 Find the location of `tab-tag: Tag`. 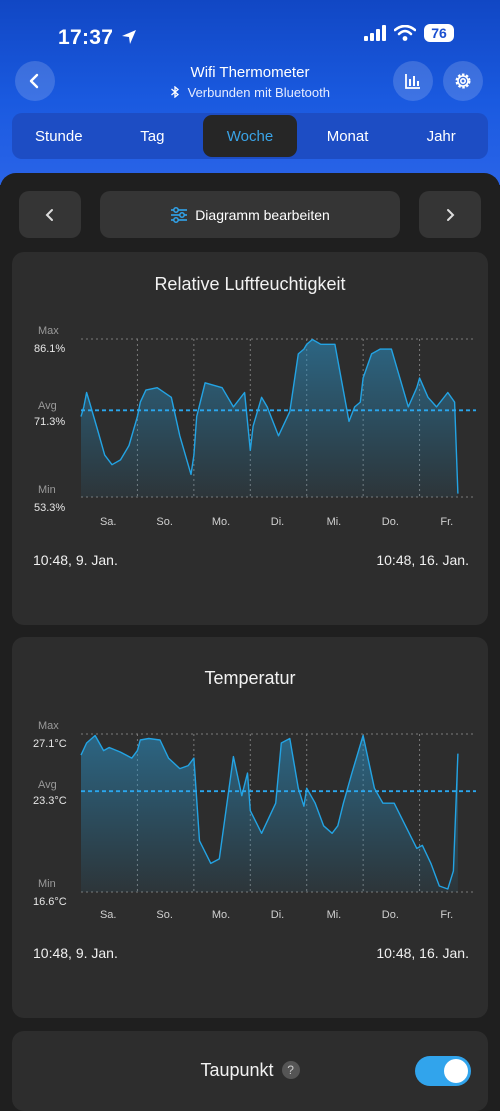

tab-tag: Tag is located at coordinates (152, 136).